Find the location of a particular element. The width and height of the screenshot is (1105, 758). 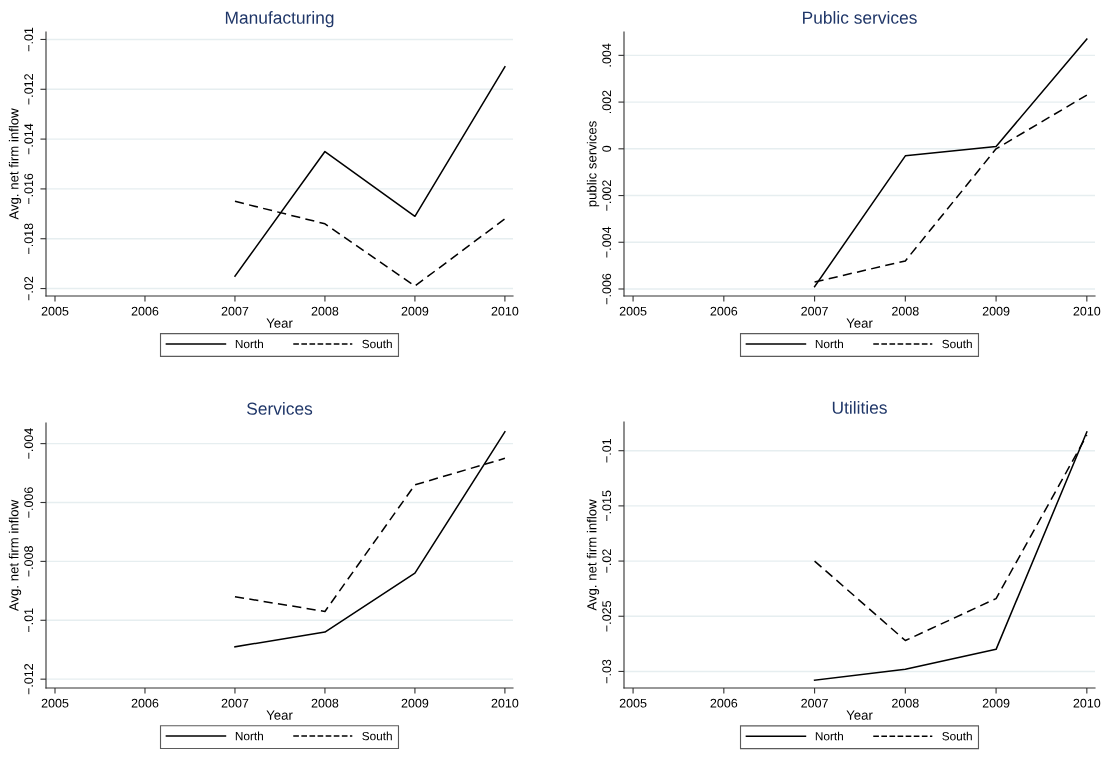

y-tick-label: .004 is located at coordinates (607, 55).